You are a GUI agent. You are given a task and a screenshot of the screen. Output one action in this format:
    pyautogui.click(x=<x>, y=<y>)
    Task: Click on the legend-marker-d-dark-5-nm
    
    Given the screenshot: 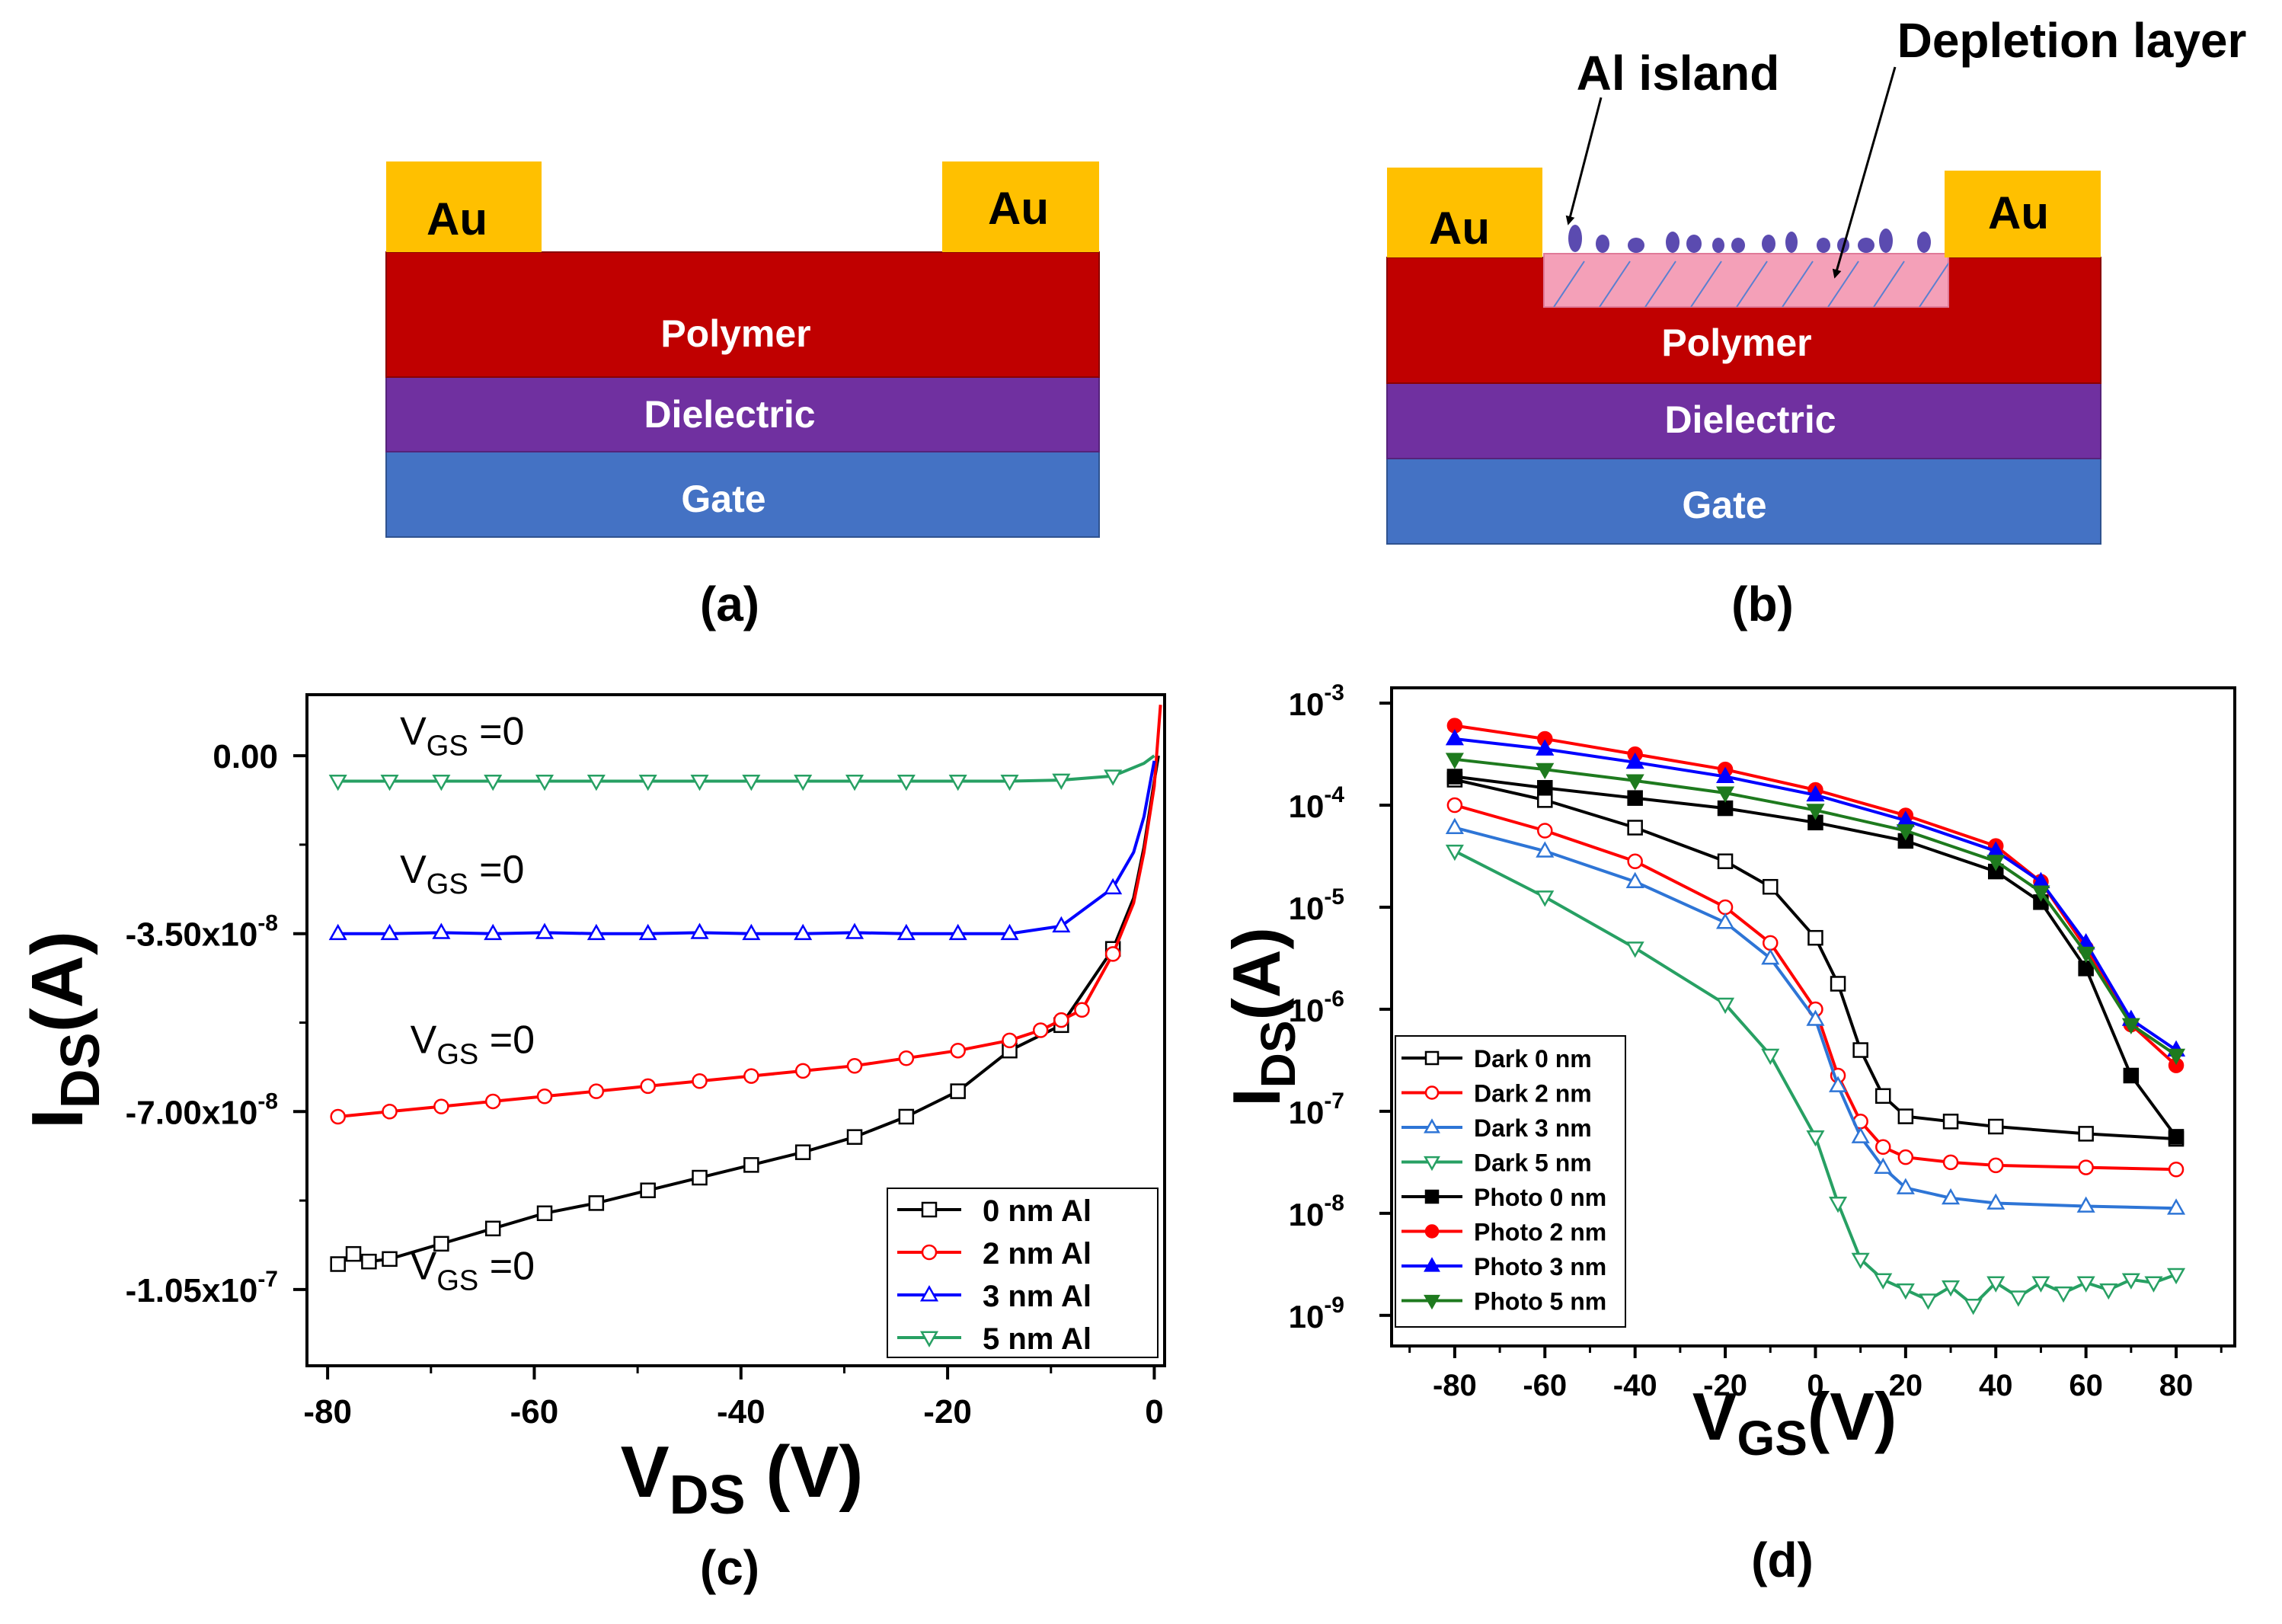 What is the action you would take?
    pyautogui.click(x=1432, y=1164)
    